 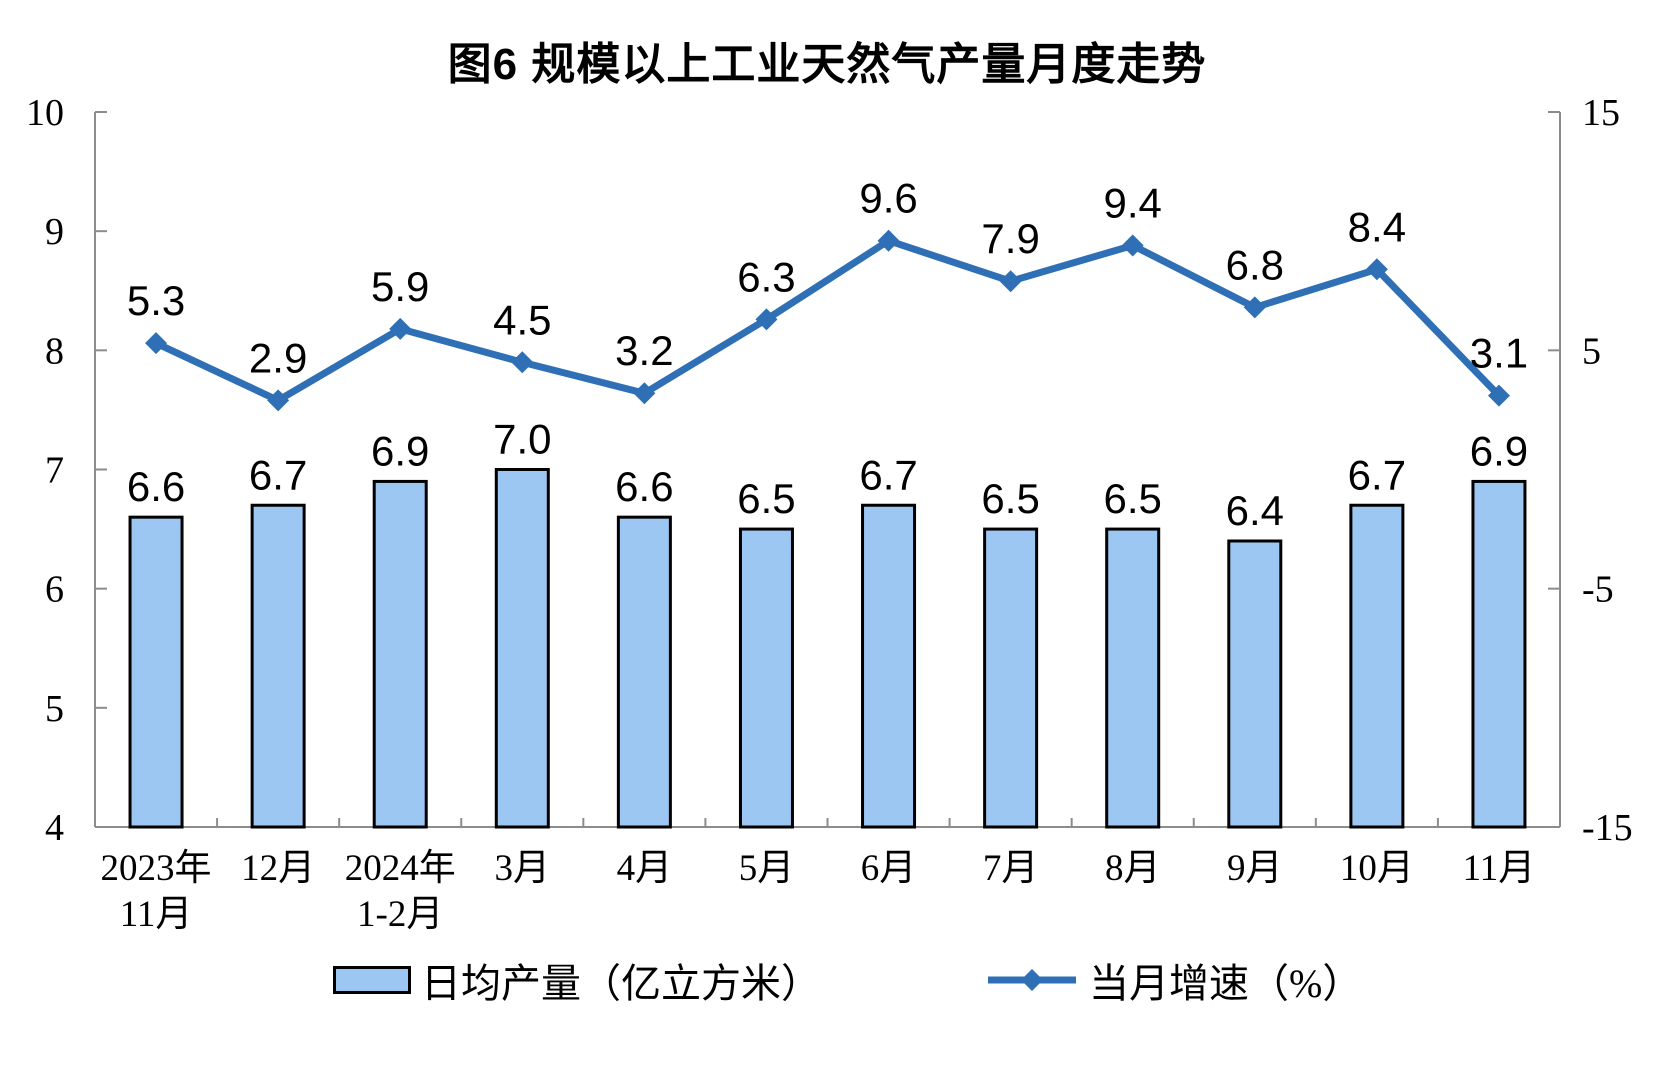 I want to click on x-category-label: 10月, so click(x=1377, y=868).